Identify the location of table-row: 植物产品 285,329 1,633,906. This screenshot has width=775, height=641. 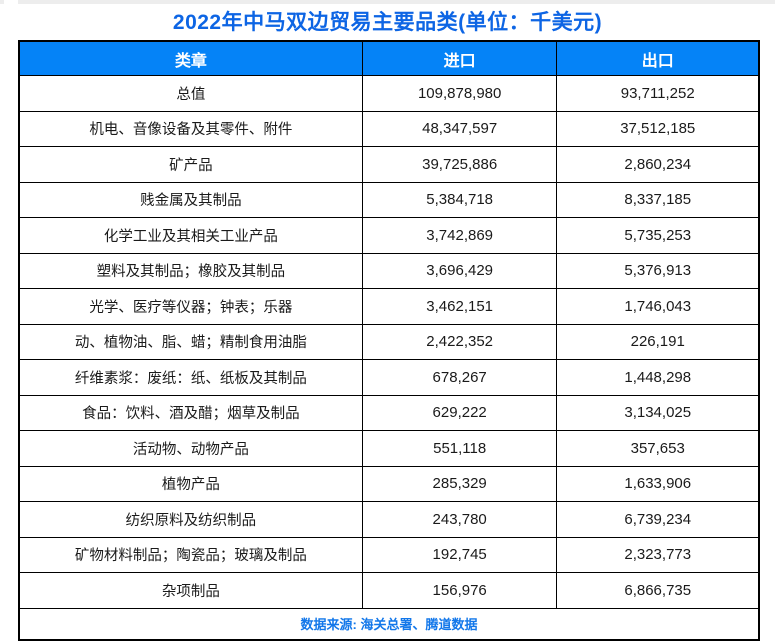
(389, 483).